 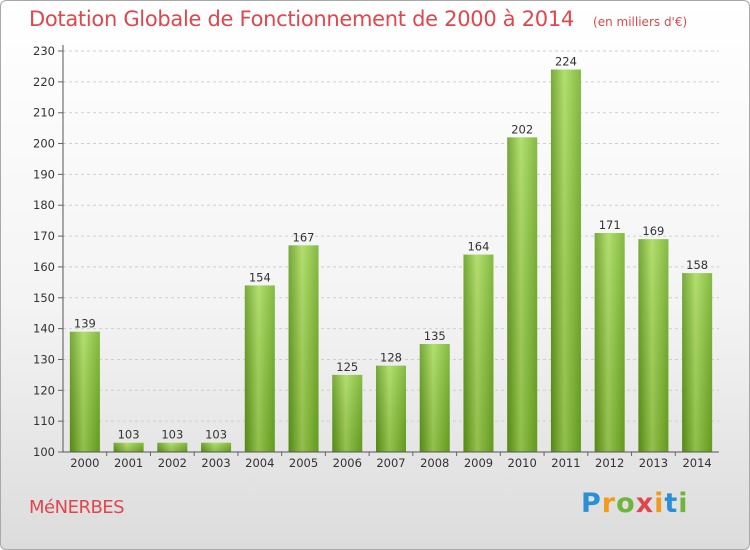 What do you see at coordinates (129, 435) in the screenshot?
I see `data-label-2001: 103` at bounding box center [129, 435].